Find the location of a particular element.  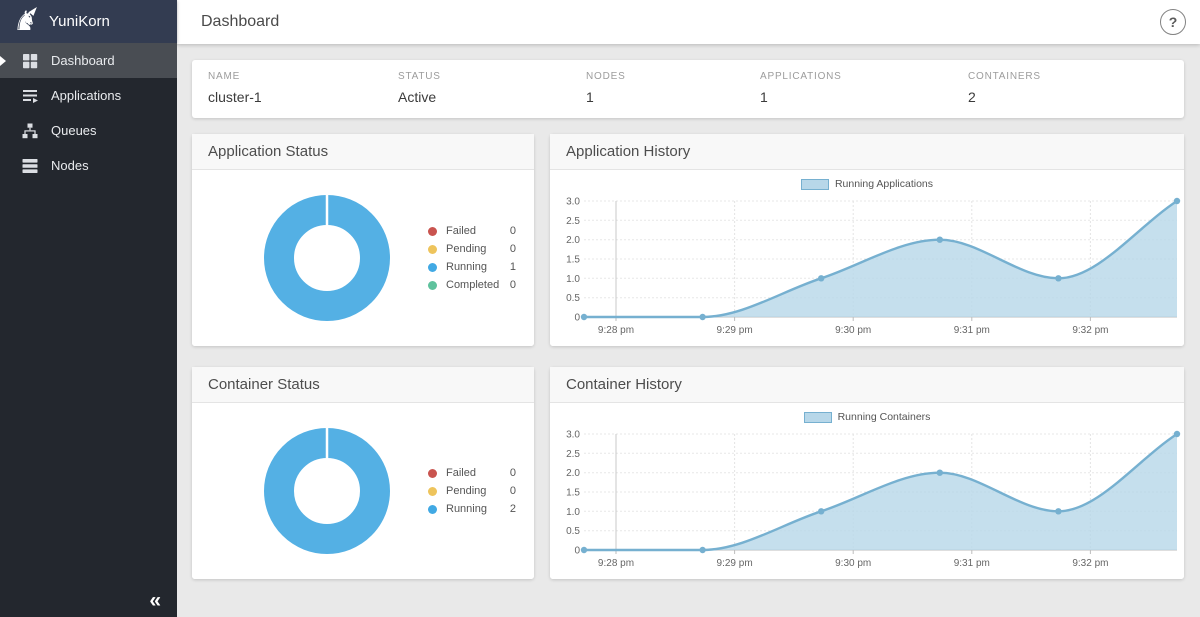

applications-icon is located at coordinates (30, 96).